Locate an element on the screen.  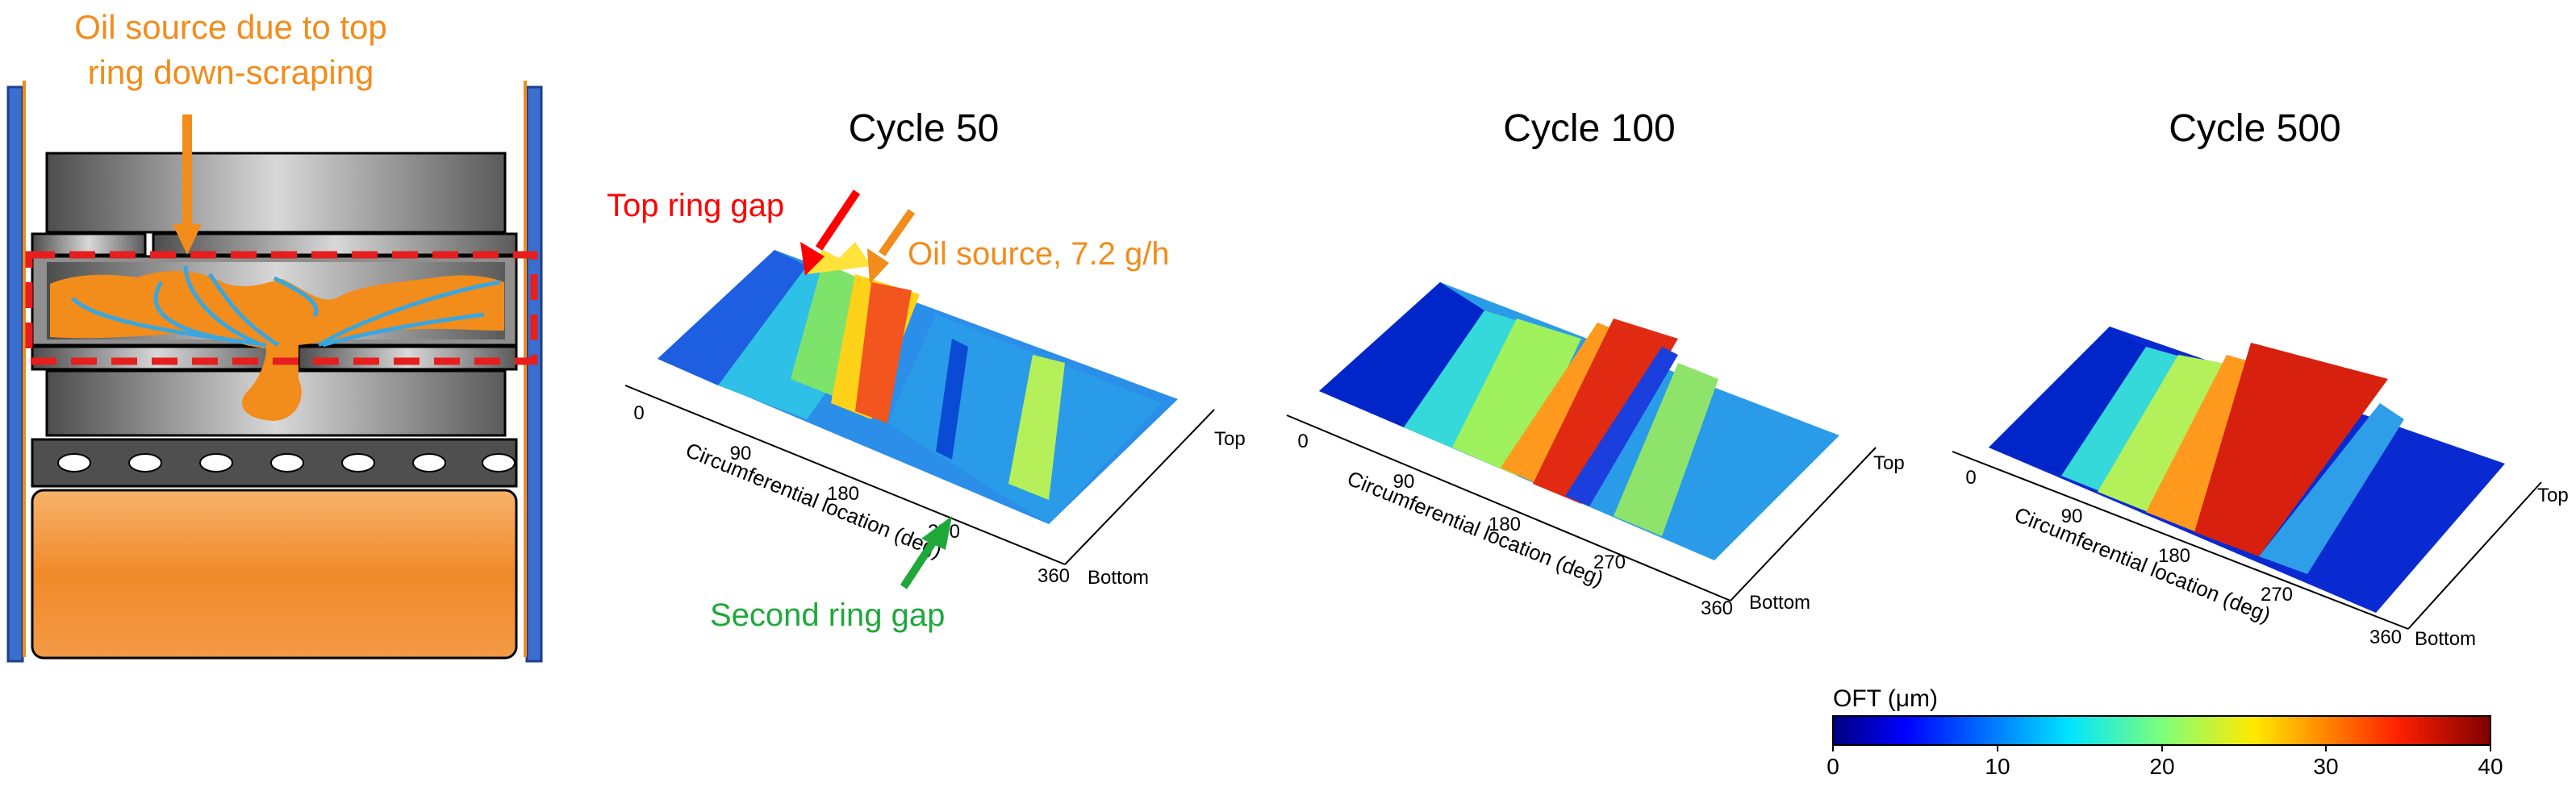
oil-control-ring-holes is located at coordinates (286, 463).